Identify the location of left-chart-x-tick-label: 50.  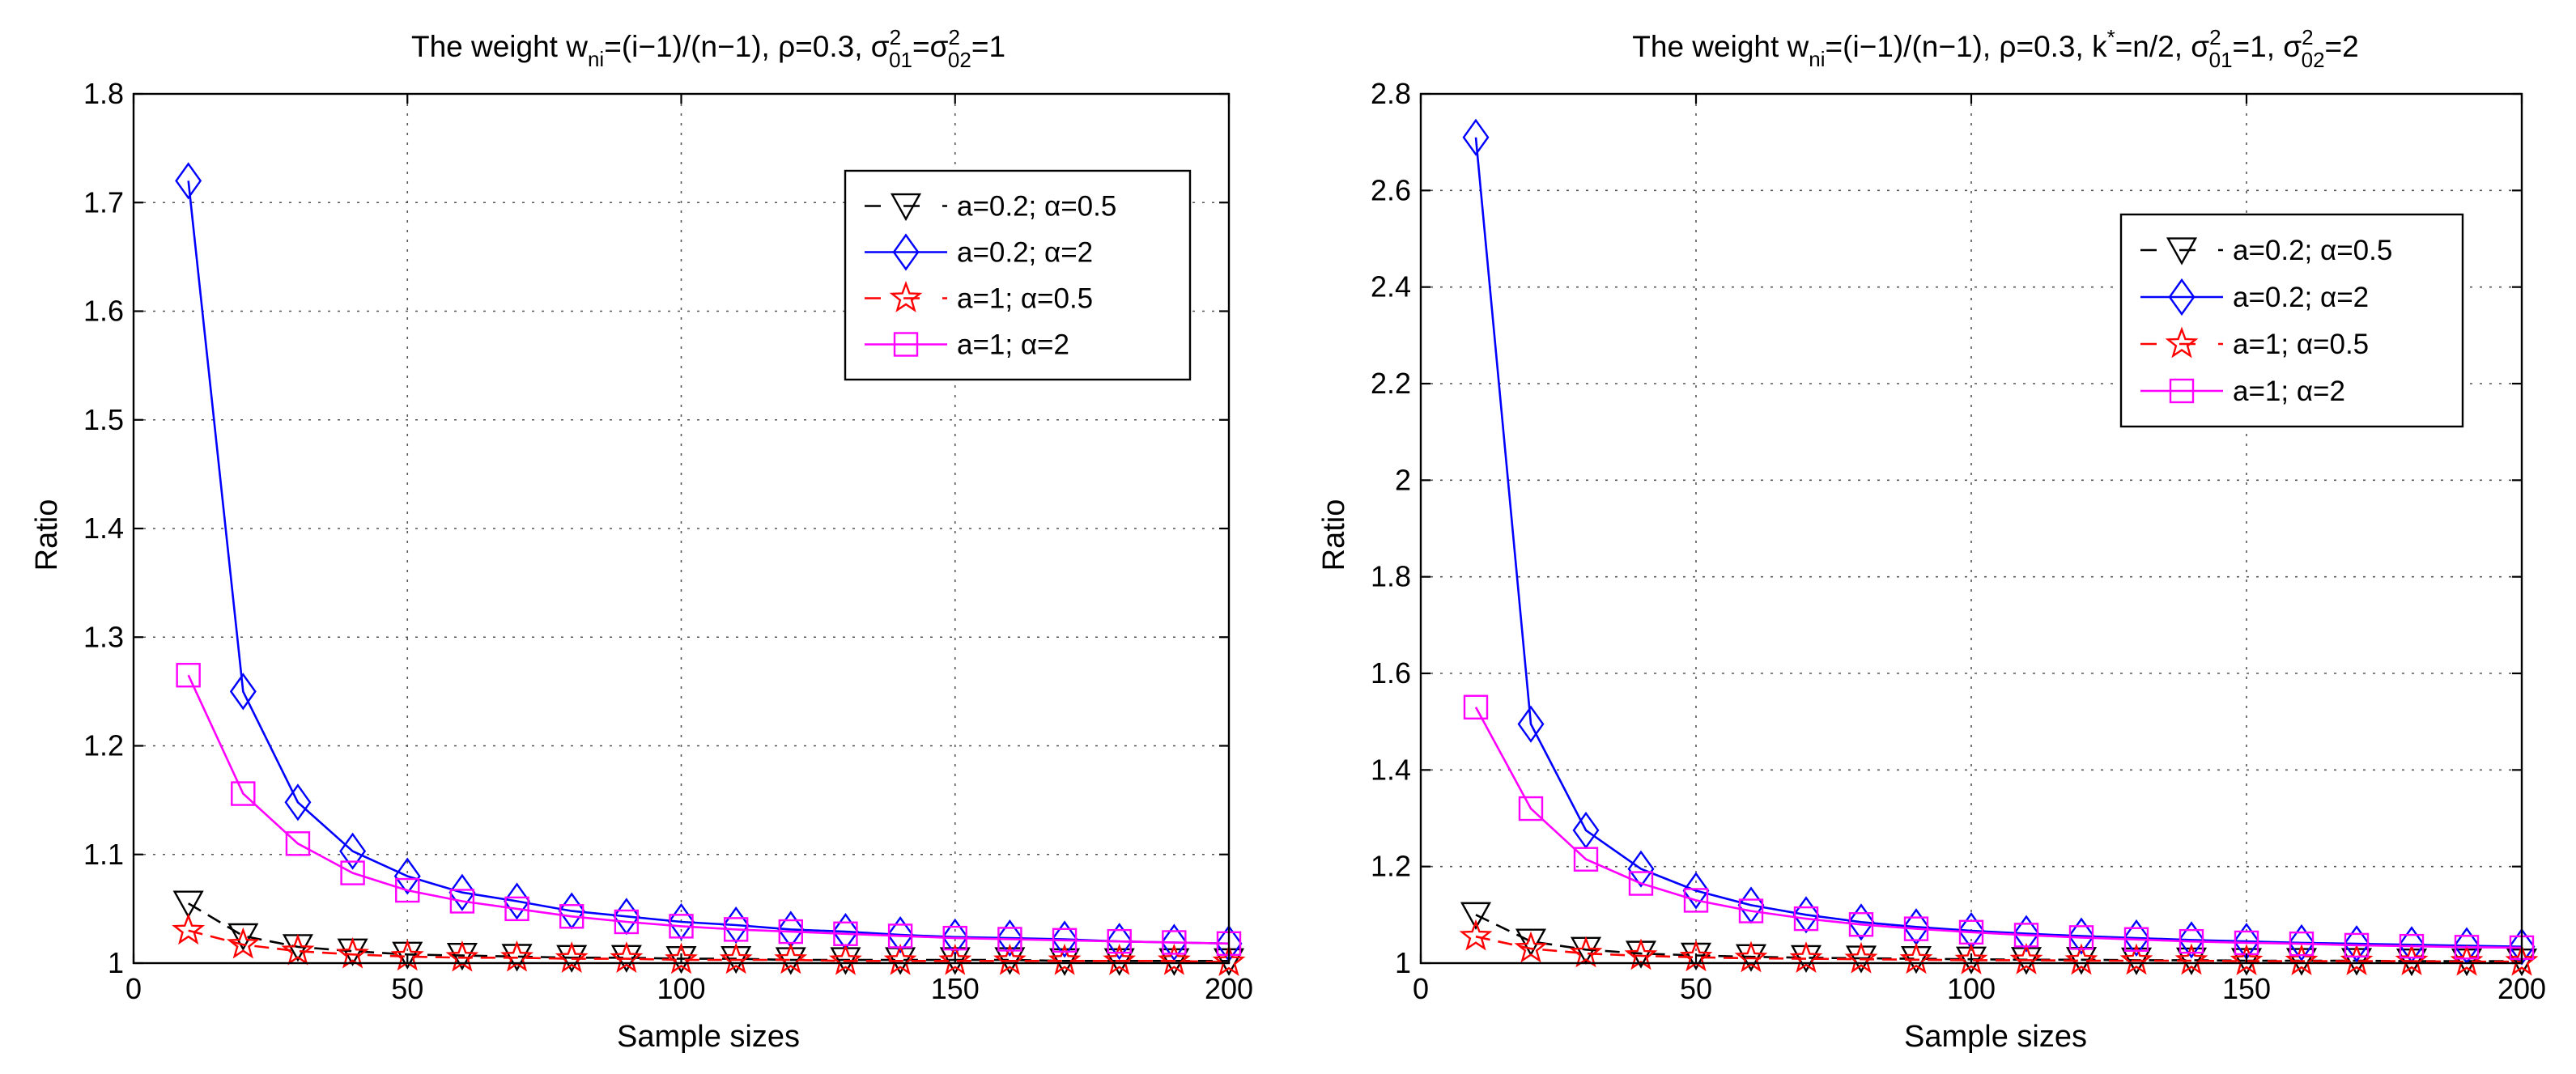
(407, 988).